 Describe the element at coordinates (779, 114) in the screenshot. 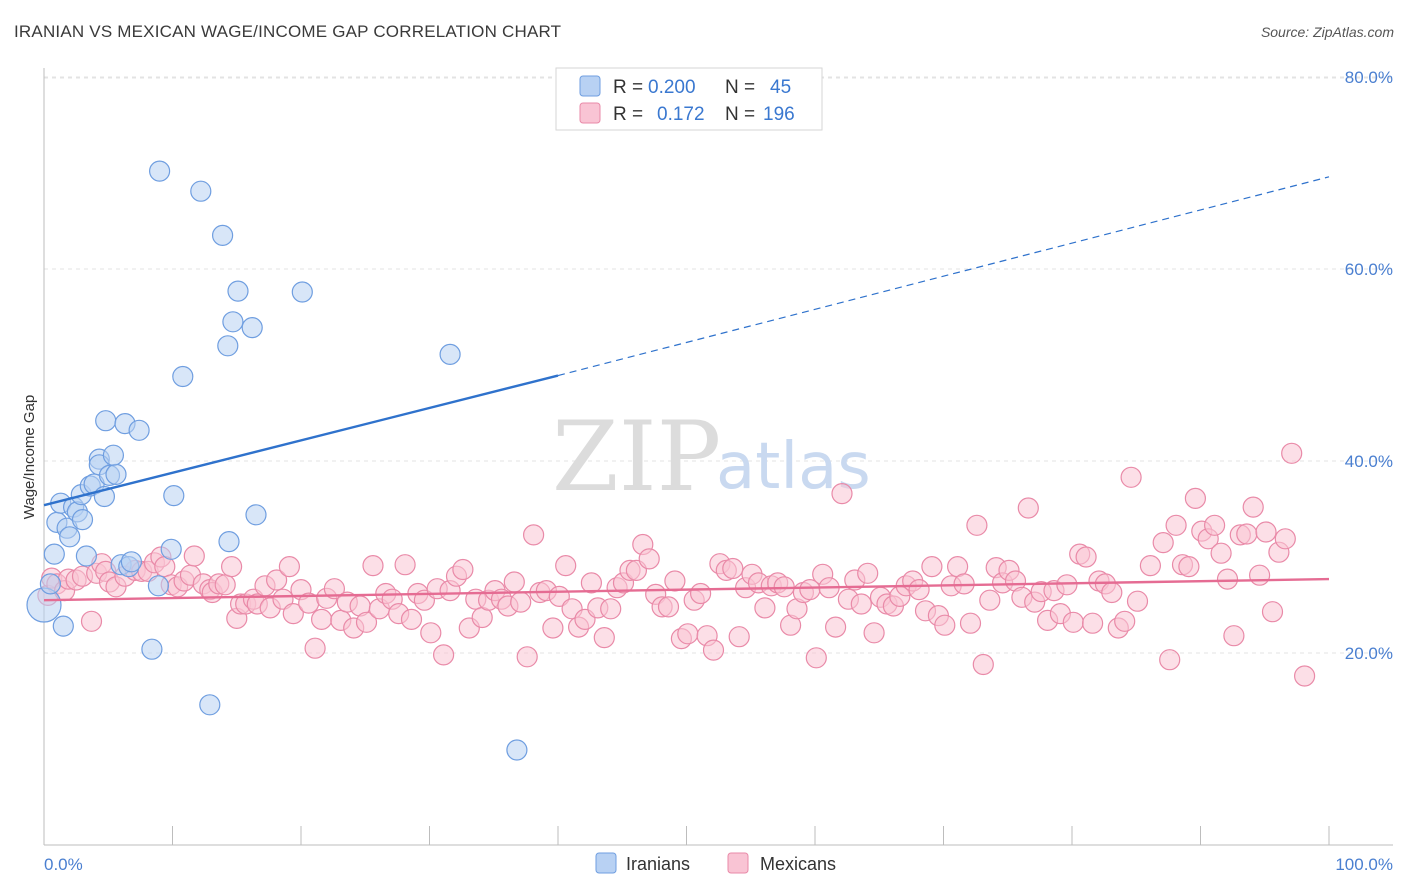

I see `legend-n-value-mexicans: 196` at that location.